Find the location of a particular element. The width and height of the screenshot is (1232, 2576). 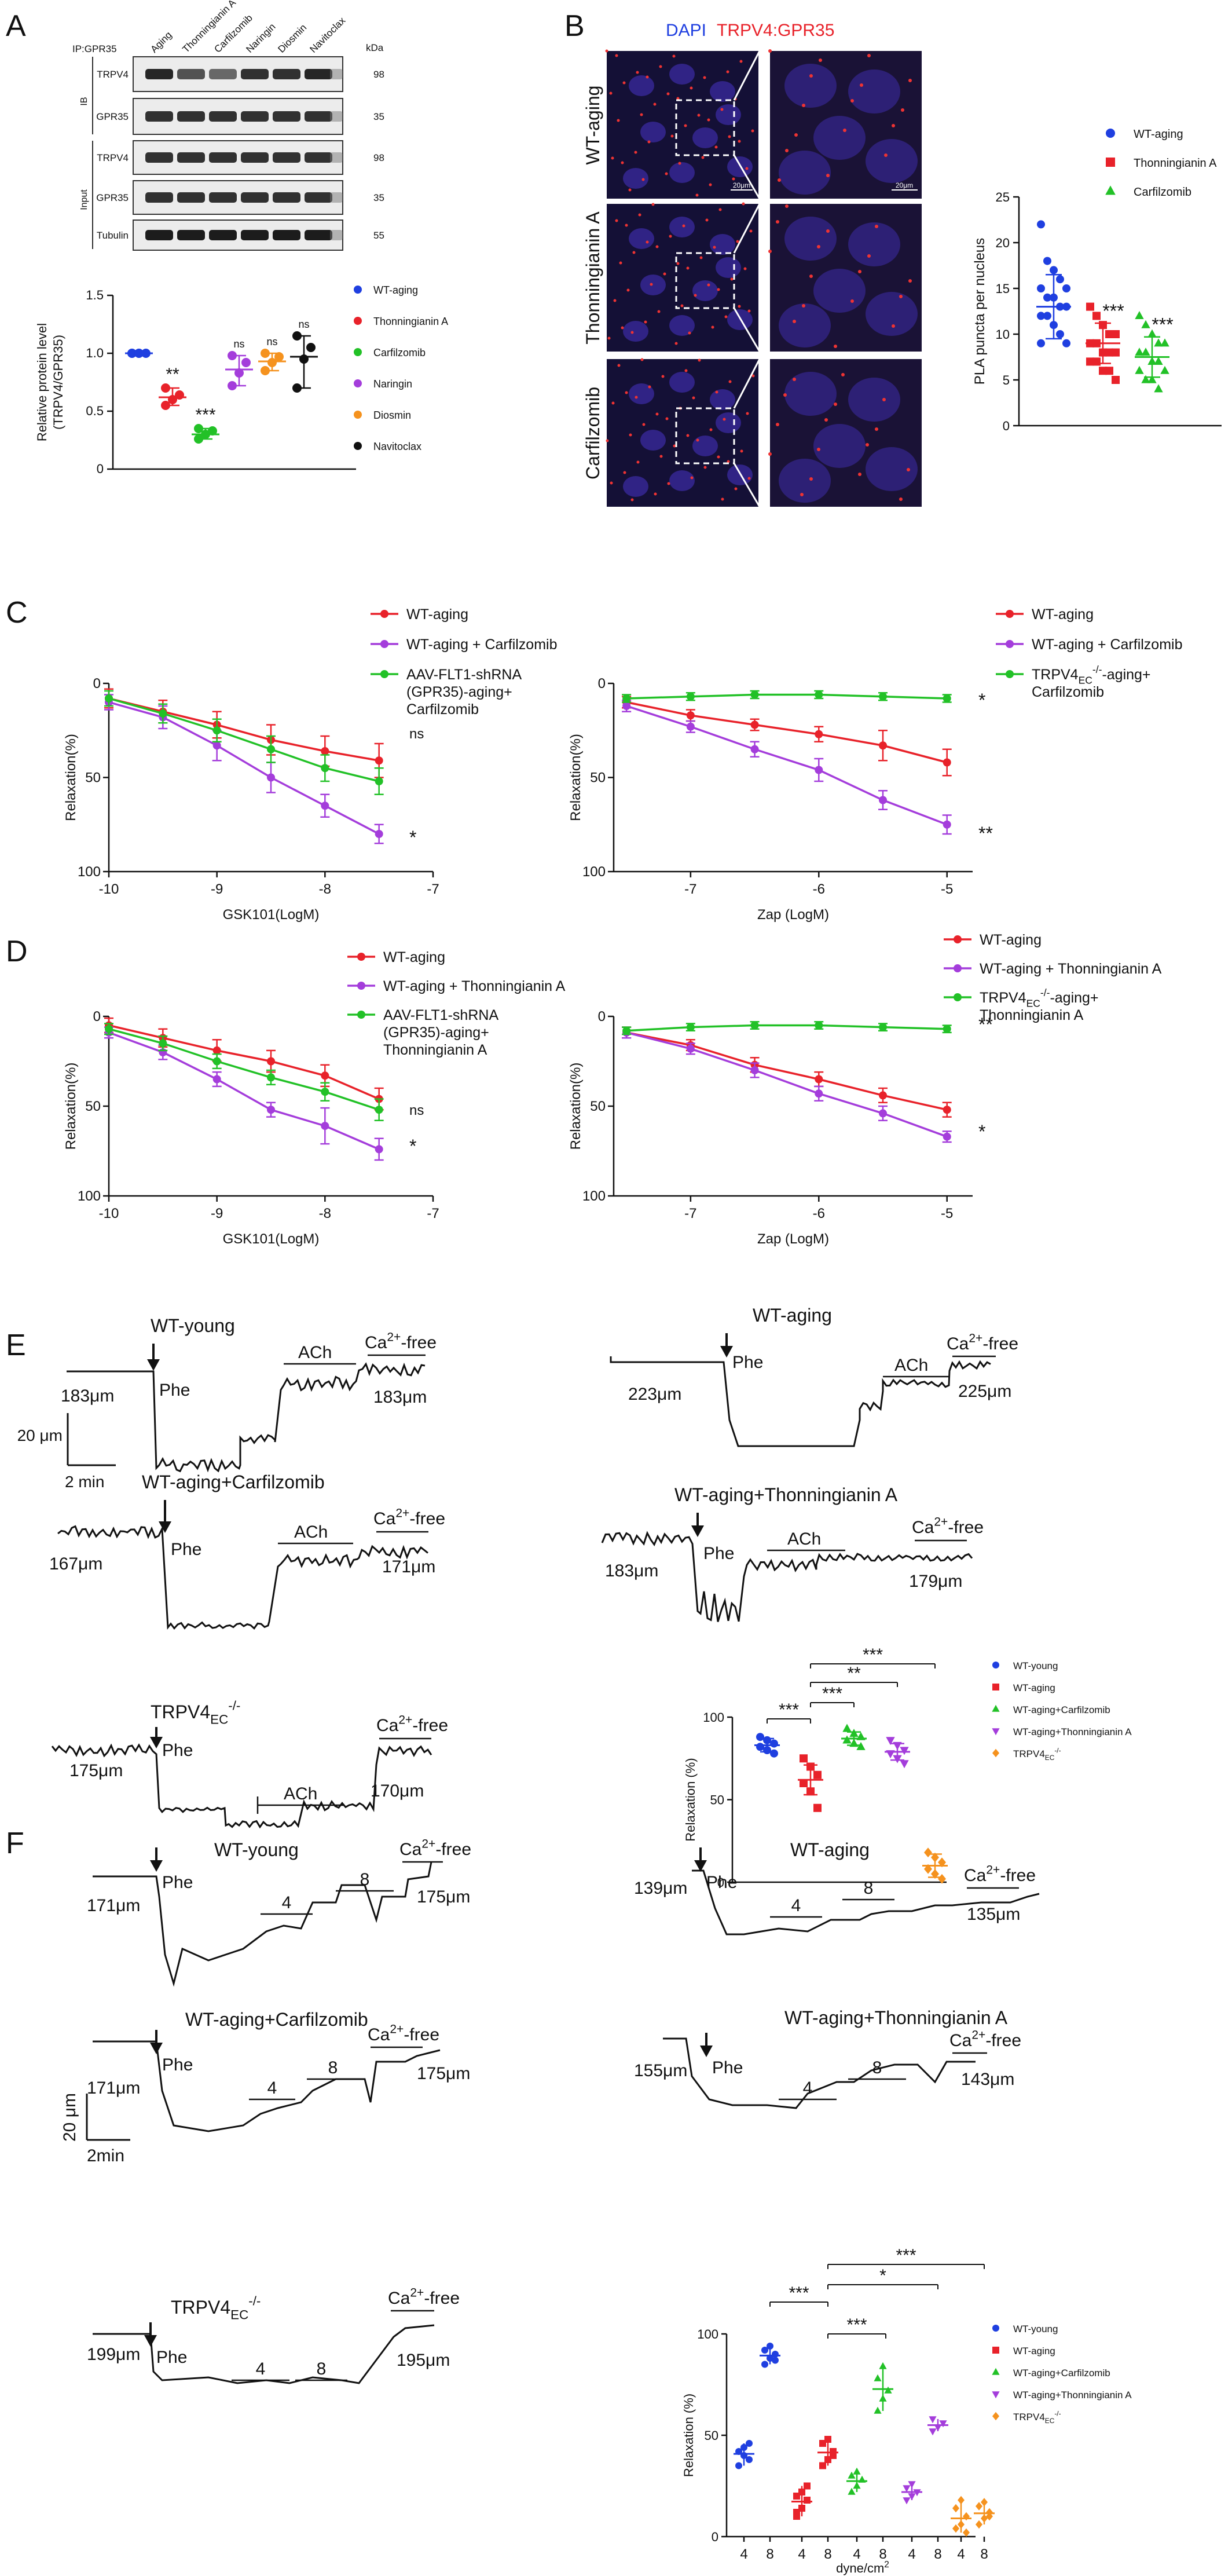

text-segment: WT-young is located at coordinates (1035, 1665).